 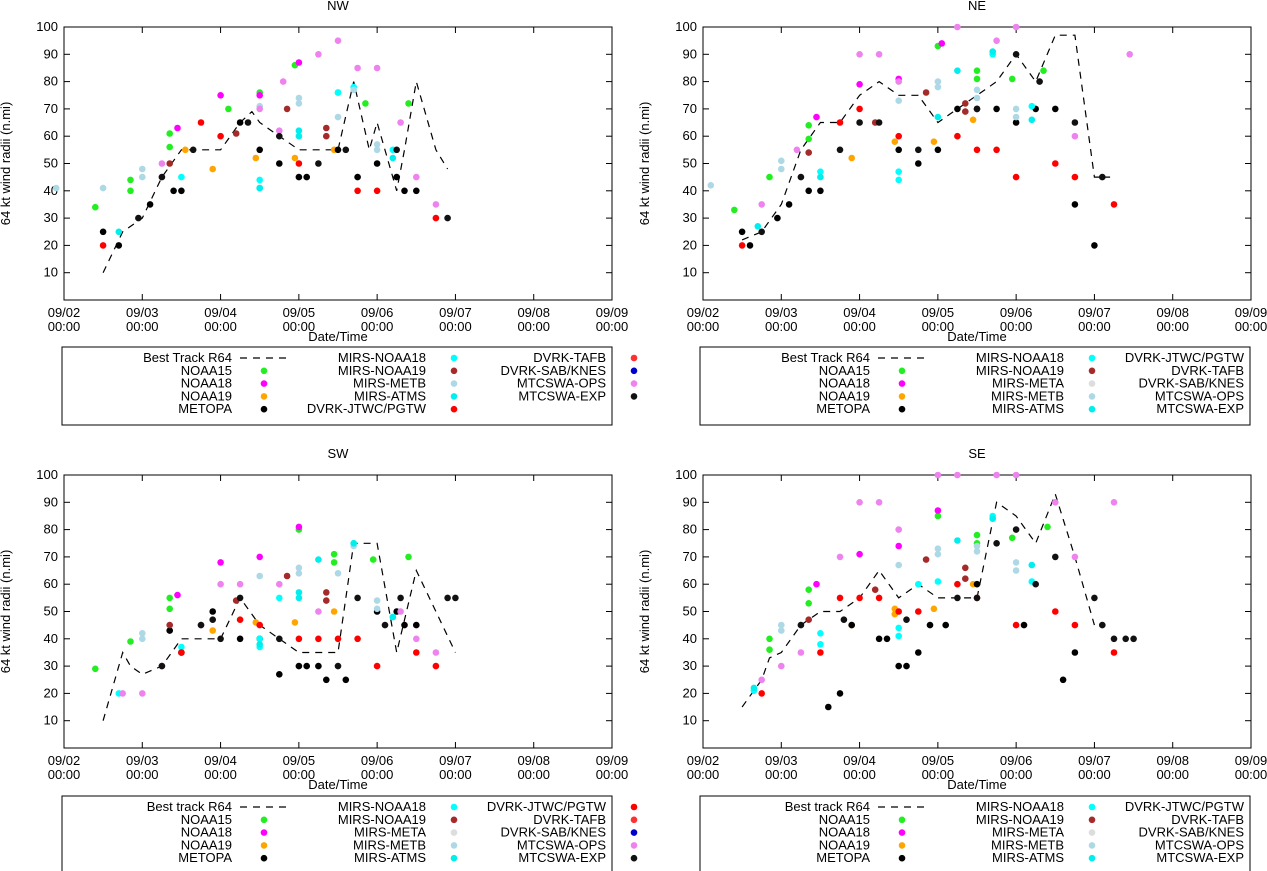 What do you see at coordinates (562, 395) in the screenshot?
I see `legend-label: MTCSWA-EXP` at bounding box center [562, 395].